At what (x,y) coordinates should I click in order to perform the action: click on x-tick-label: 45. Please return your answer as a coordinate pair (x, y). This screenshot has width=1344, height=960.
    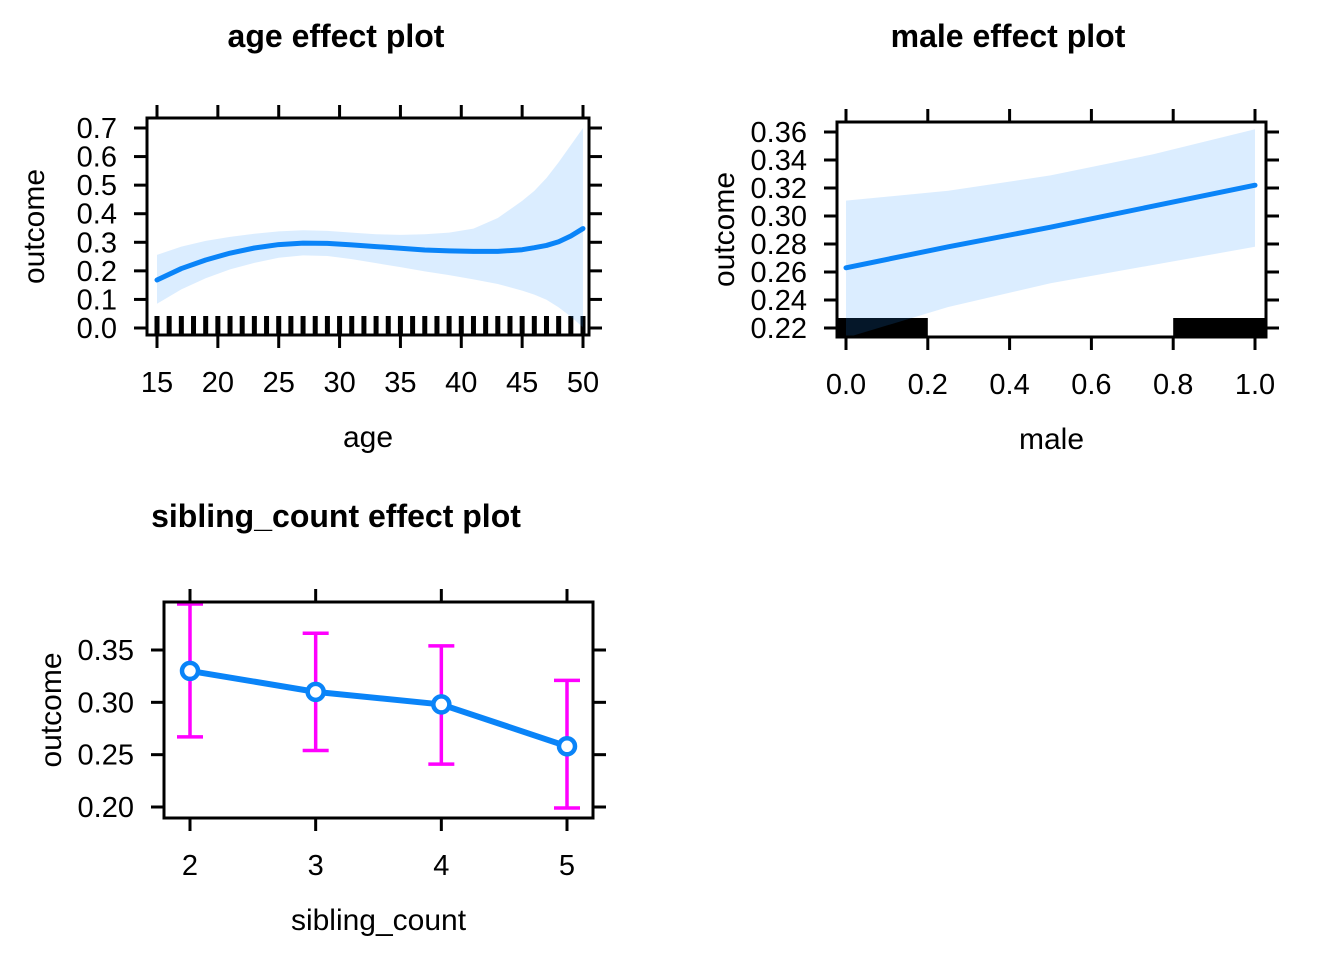
    Looking at the image, I should click on (522, 383).